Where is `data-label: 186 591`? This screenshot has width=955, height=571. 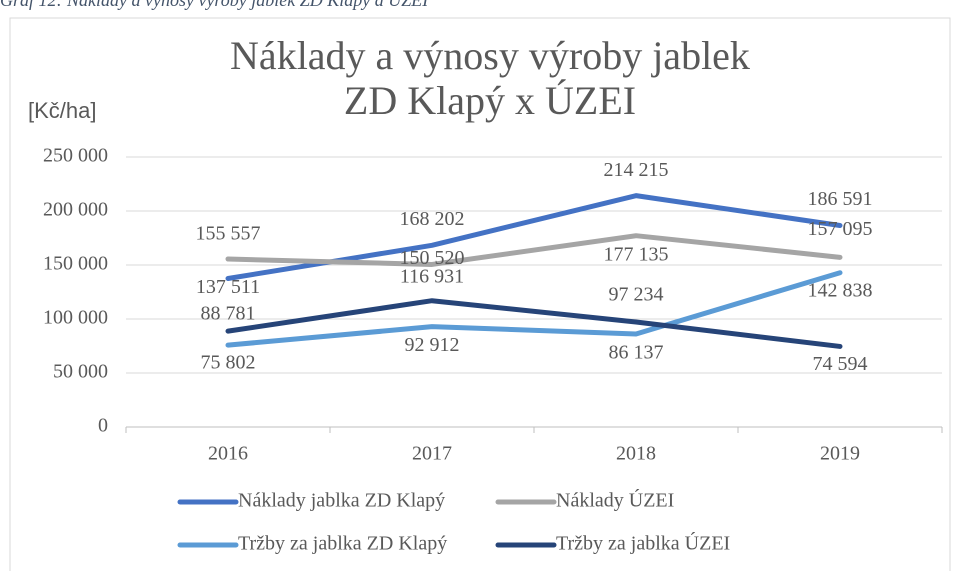
data-label: 186 591 is located at coordinates (840, 199).